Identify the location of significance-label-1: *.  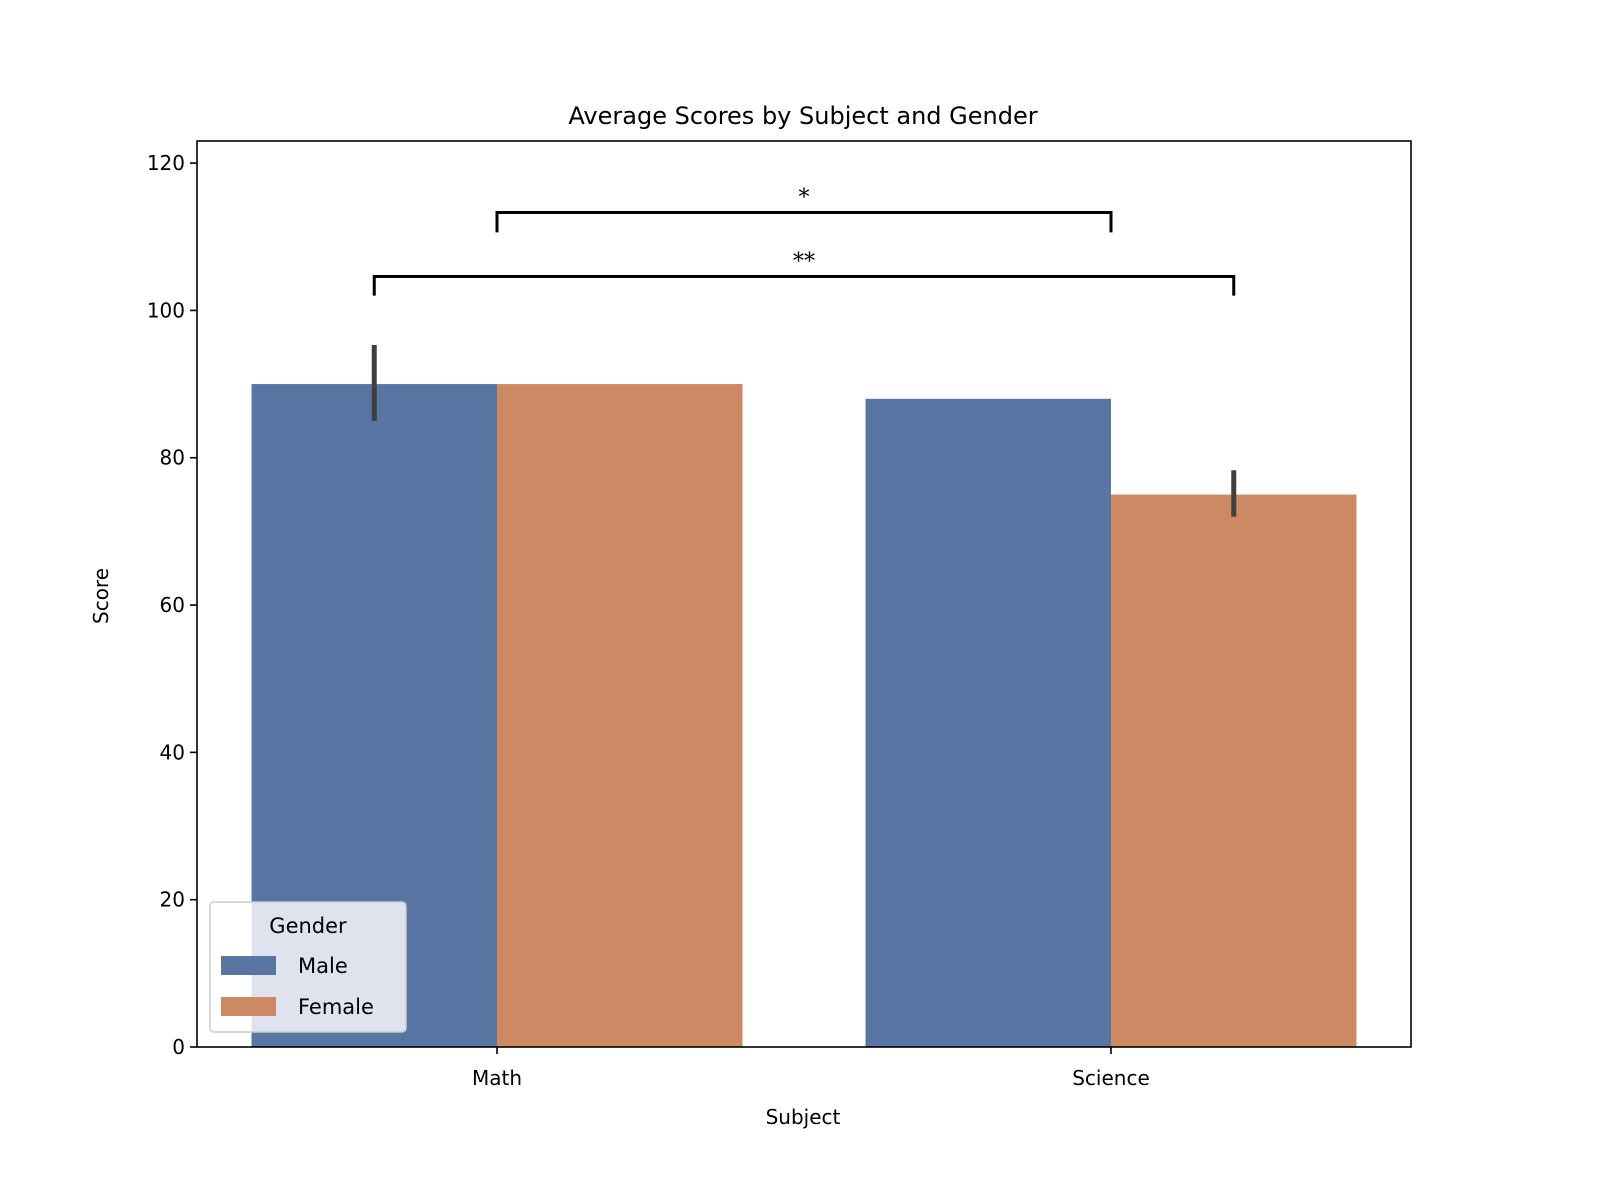
(804, 197).